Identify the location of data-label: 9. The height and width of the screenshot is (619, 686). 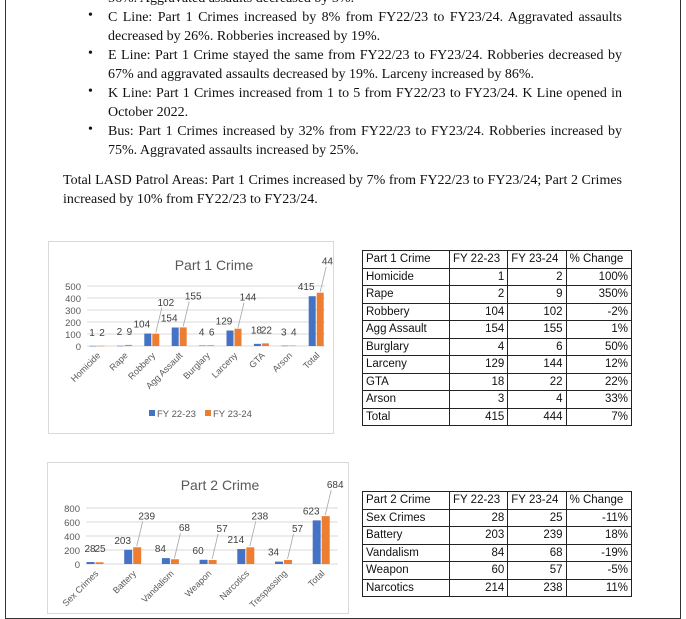
(130, 332).